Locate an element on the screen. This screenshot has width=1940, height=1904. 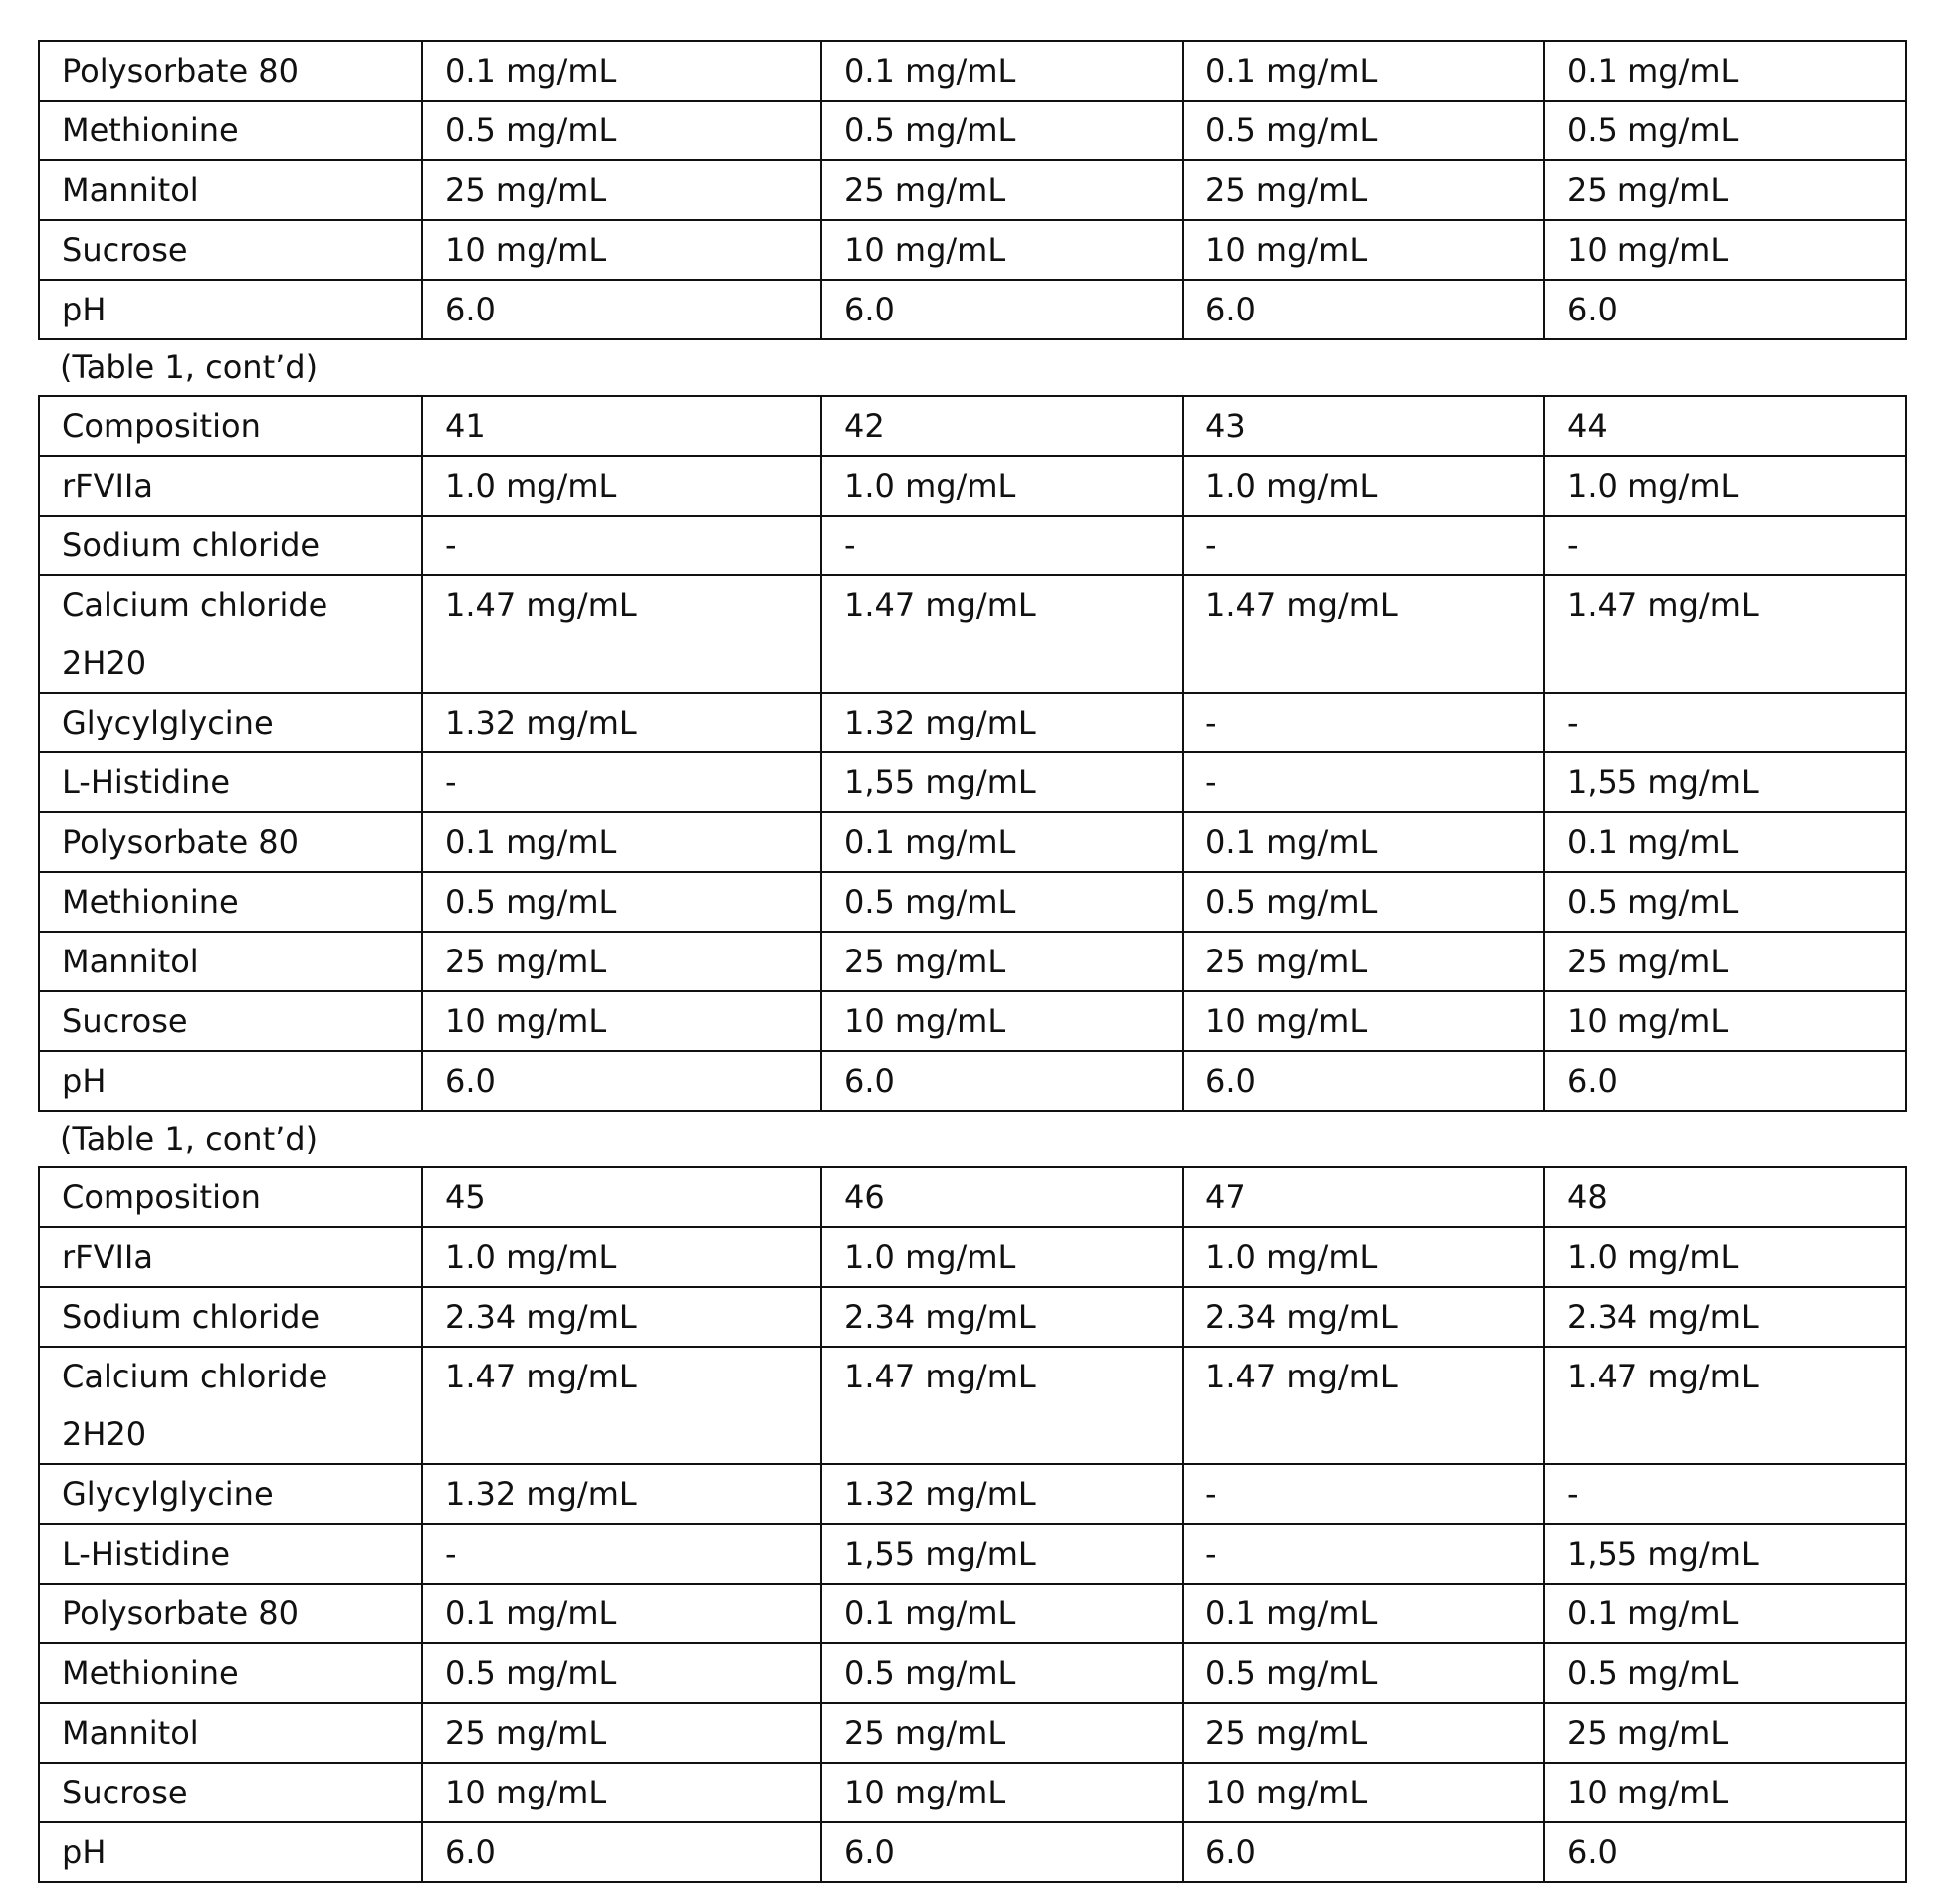
table-row: Mannitol25 mg/mL25 mg/mL25 mg/mL25 mg/mL is located at coordinates (972, 1733).